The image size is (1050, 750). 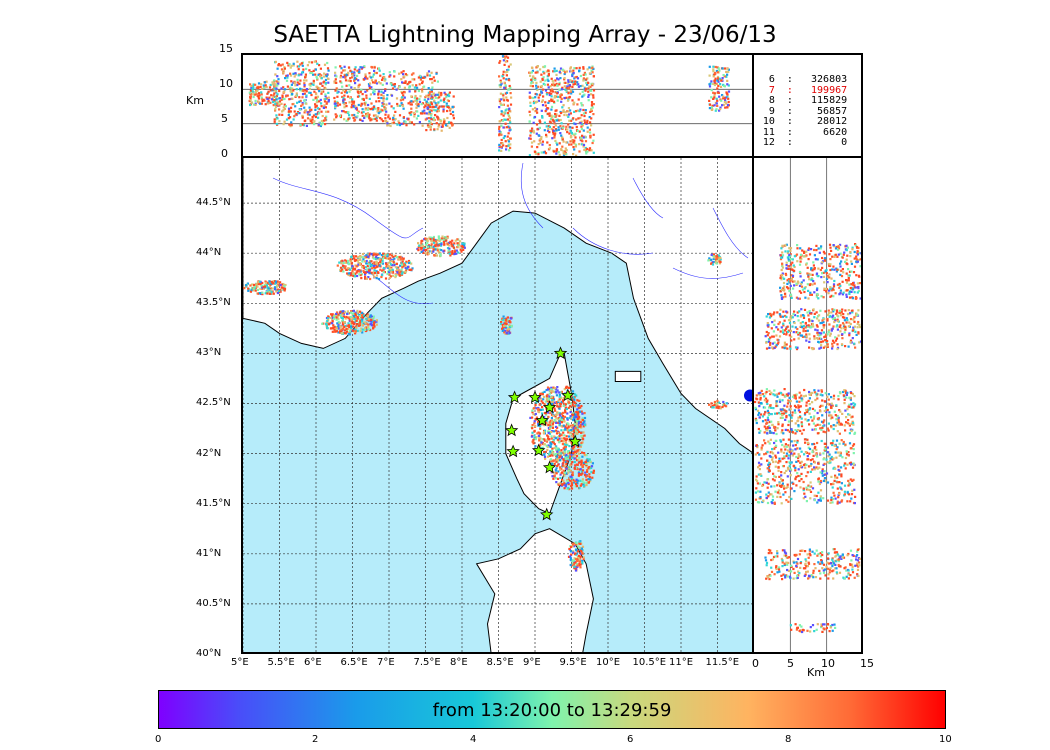 I want to click on altitude-unit-label: Km, so click(x=195, y=100).